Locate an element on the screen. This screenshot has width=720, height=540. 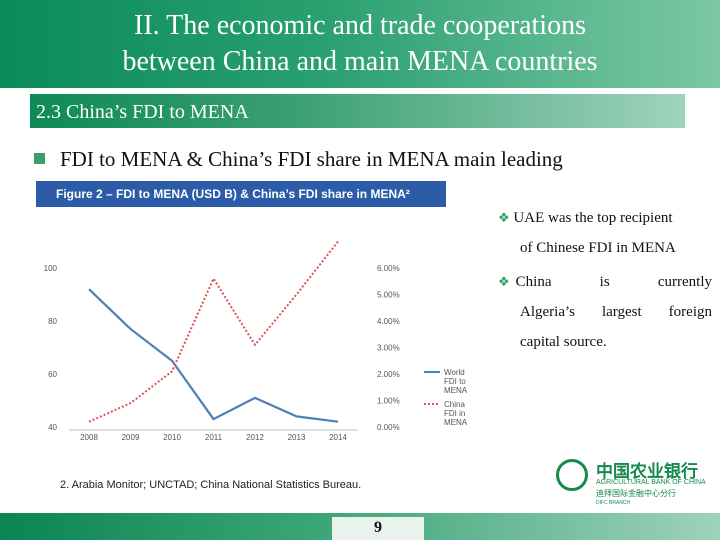
legend-label: FDI in is located at coordinates (454, 413).